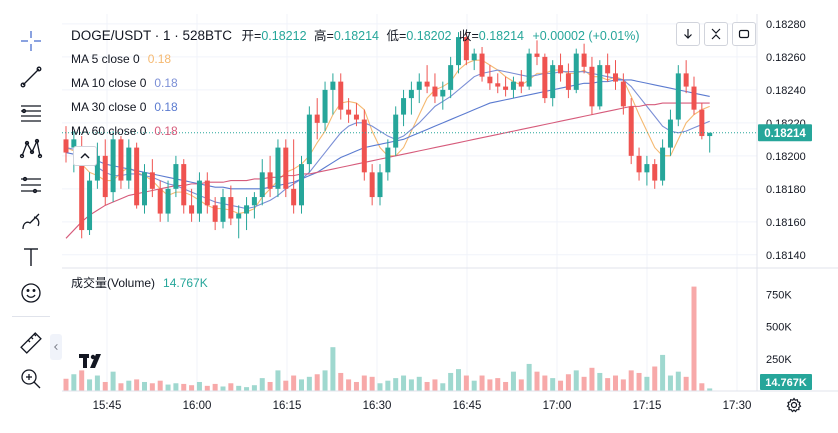 The width and height of the screenshot is (838, 433). Describe the element at coordinates (124, 131) in the screenshot. I see `ma-legend-item: MA 60 close 0 0.18` at that location.